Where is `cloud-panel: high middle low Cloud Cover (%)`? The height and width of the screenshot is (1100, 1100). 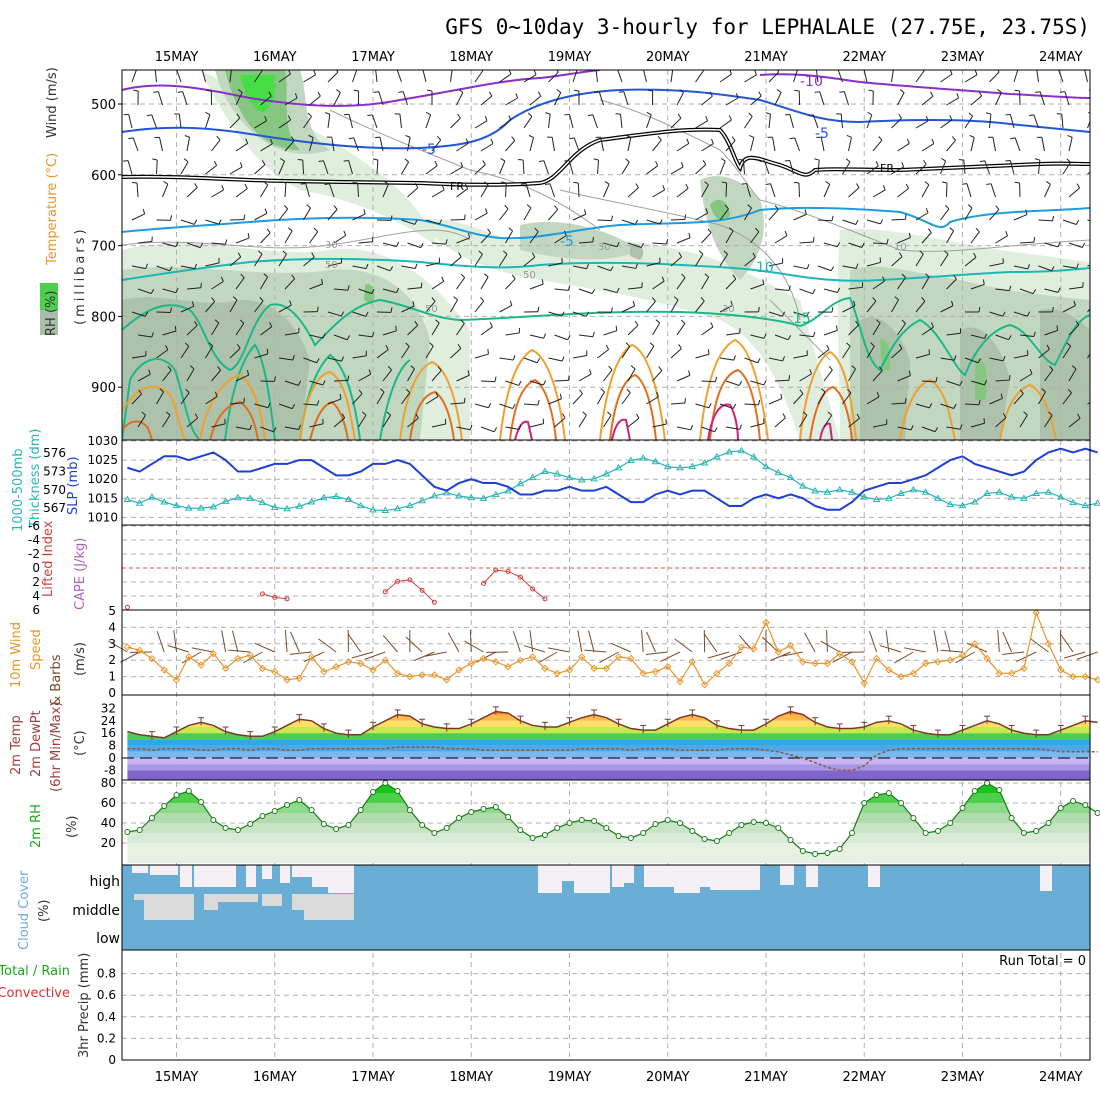 cloud-panel: high middle low Cloud Cover (%) is located at coordinates (554, 907).